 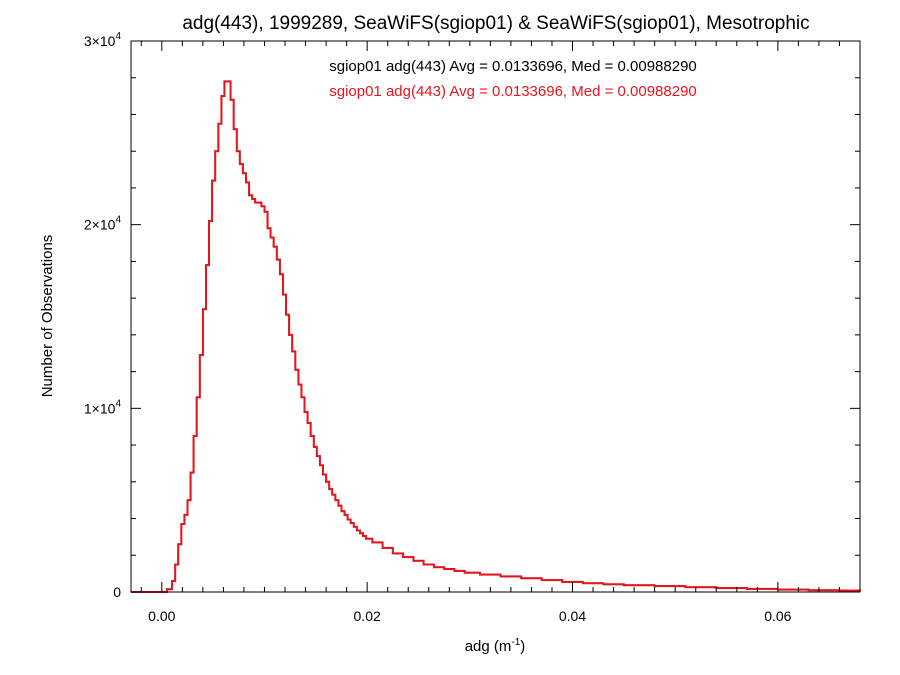 What do you see at coordinates (47, 316) in the screenshot?
I see `y-axis-label: Number of Observations` at bounding box center [47, 316].